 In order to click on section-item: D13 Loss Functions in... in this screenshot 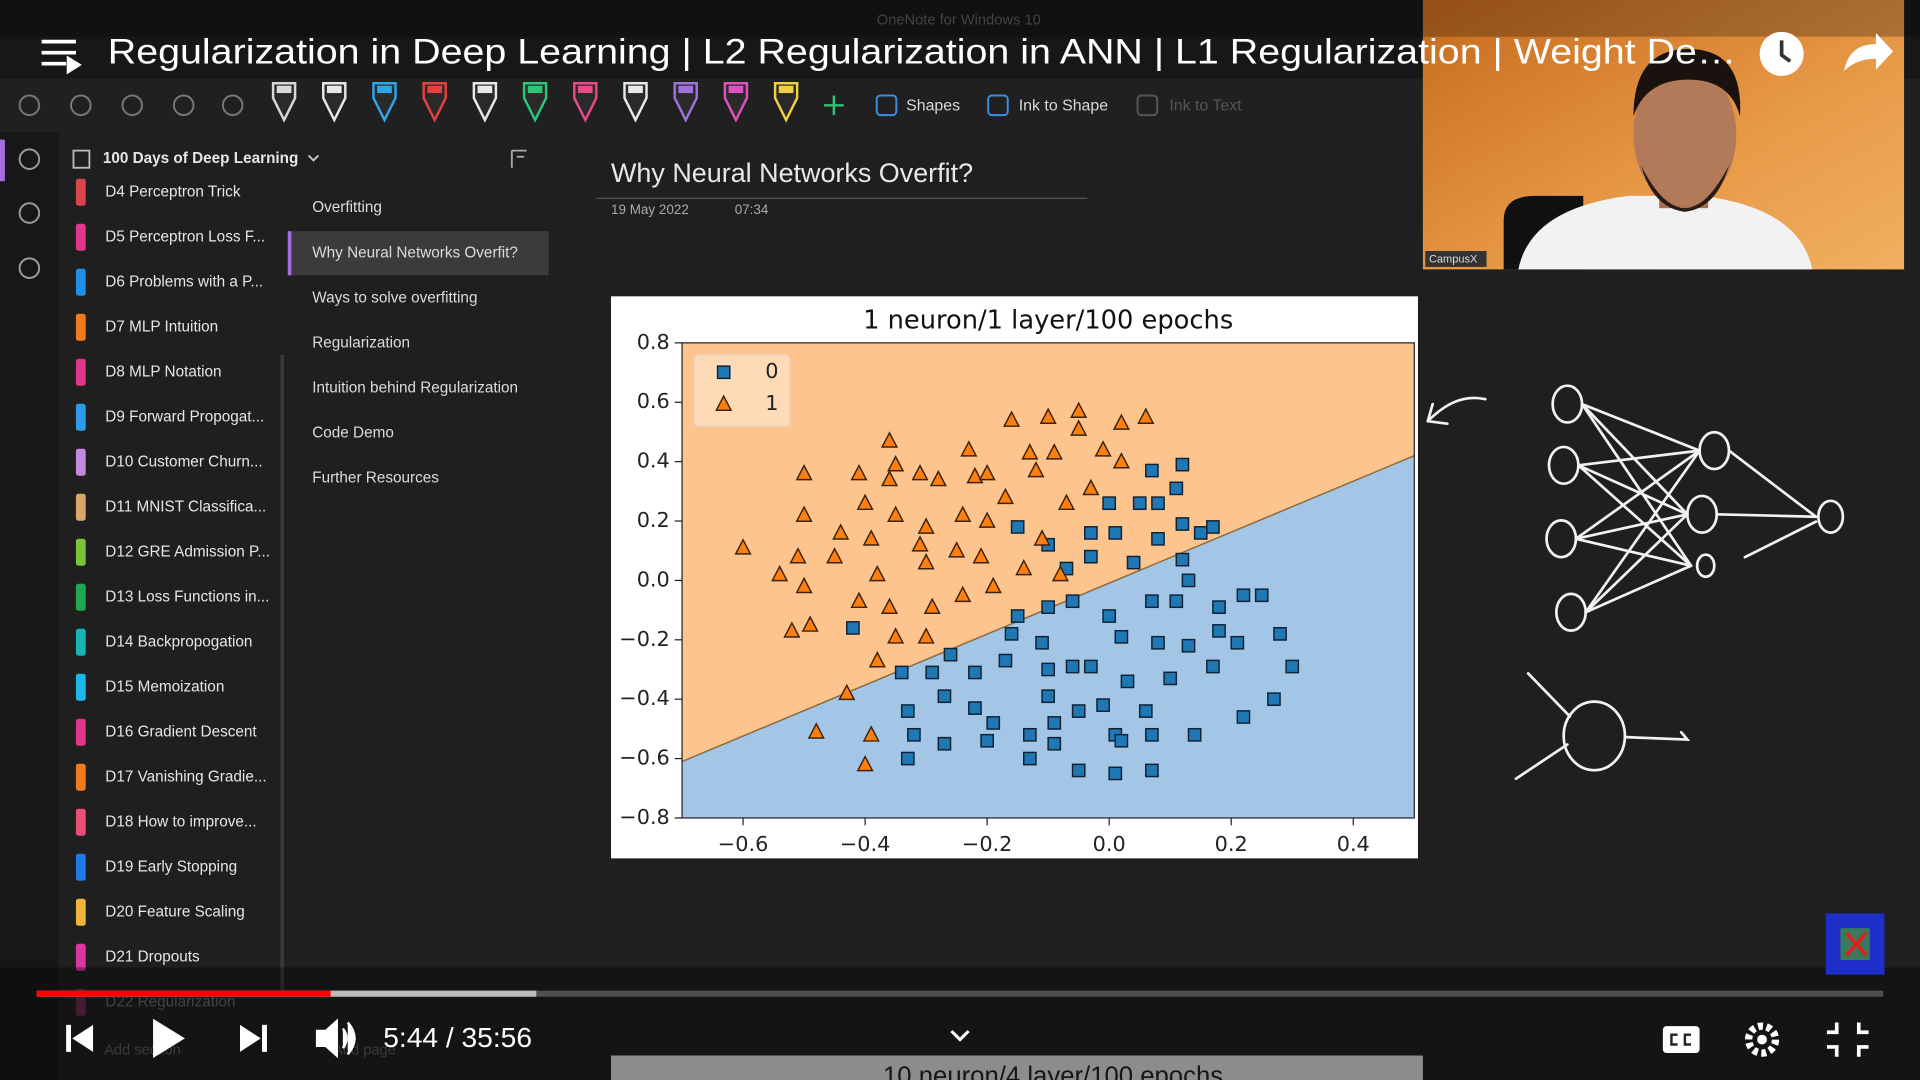, I will do `click(172, 597)`.